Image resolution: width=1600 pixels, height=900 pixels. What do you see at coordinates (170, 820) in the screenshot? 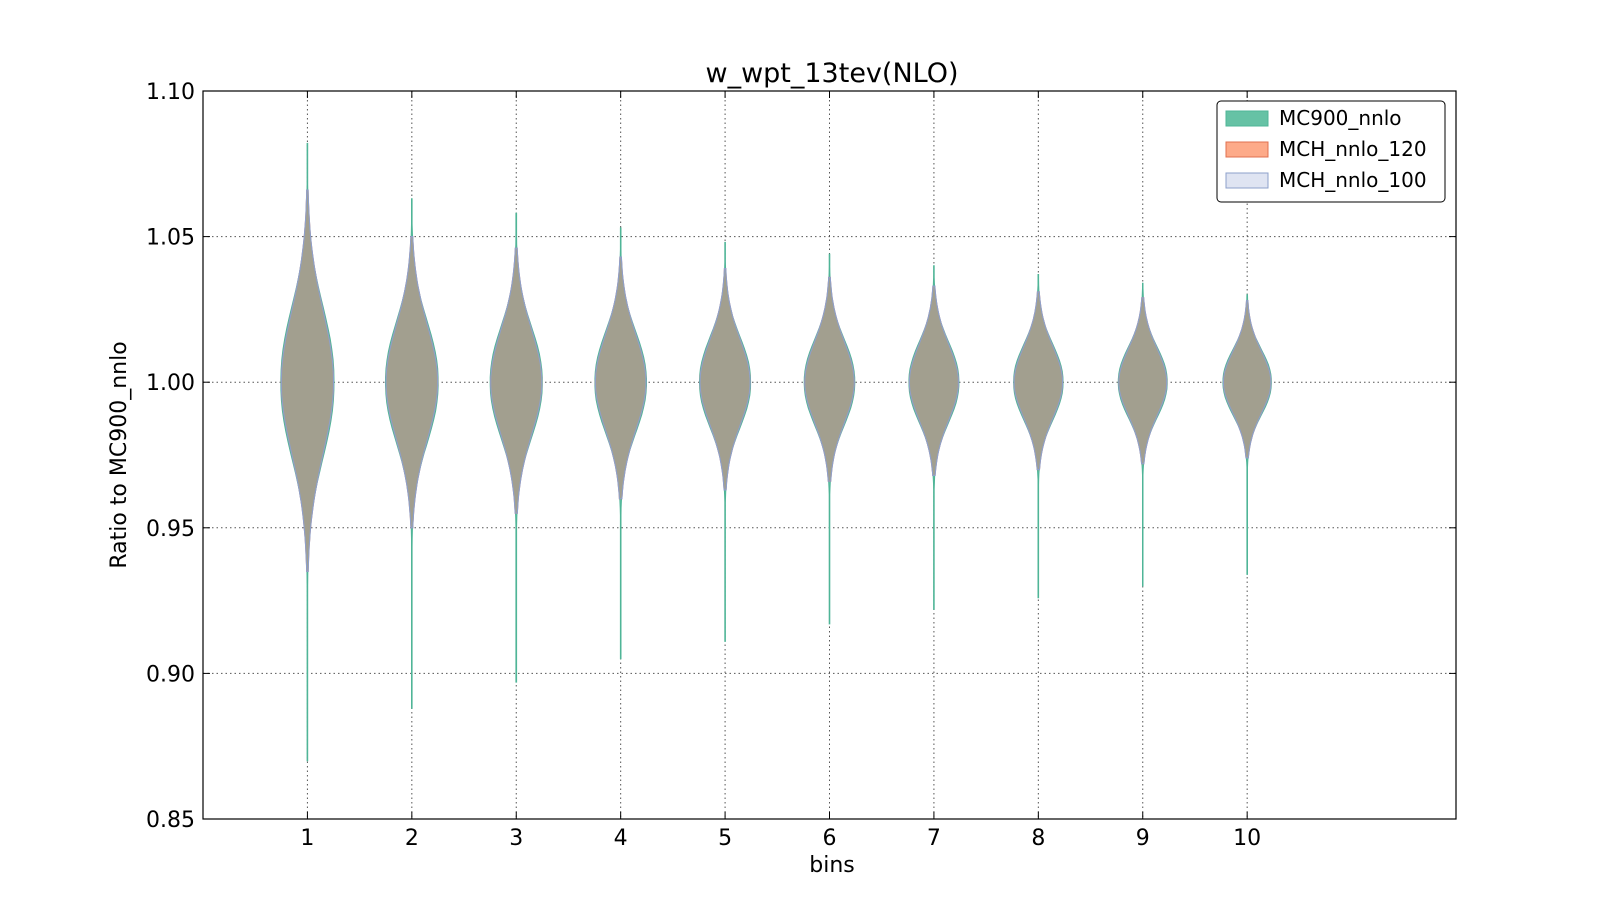
I see `y-tick-label: 0.85` at bounding box center [170, 820].